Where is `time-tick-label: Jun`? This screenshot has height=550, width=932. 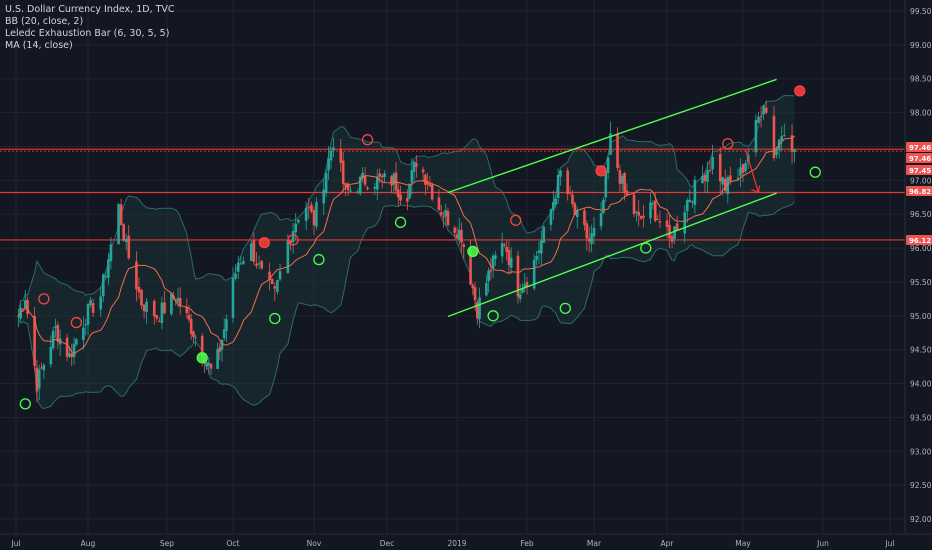
time-tick-label: Jun is located at coordinates (822, 543).